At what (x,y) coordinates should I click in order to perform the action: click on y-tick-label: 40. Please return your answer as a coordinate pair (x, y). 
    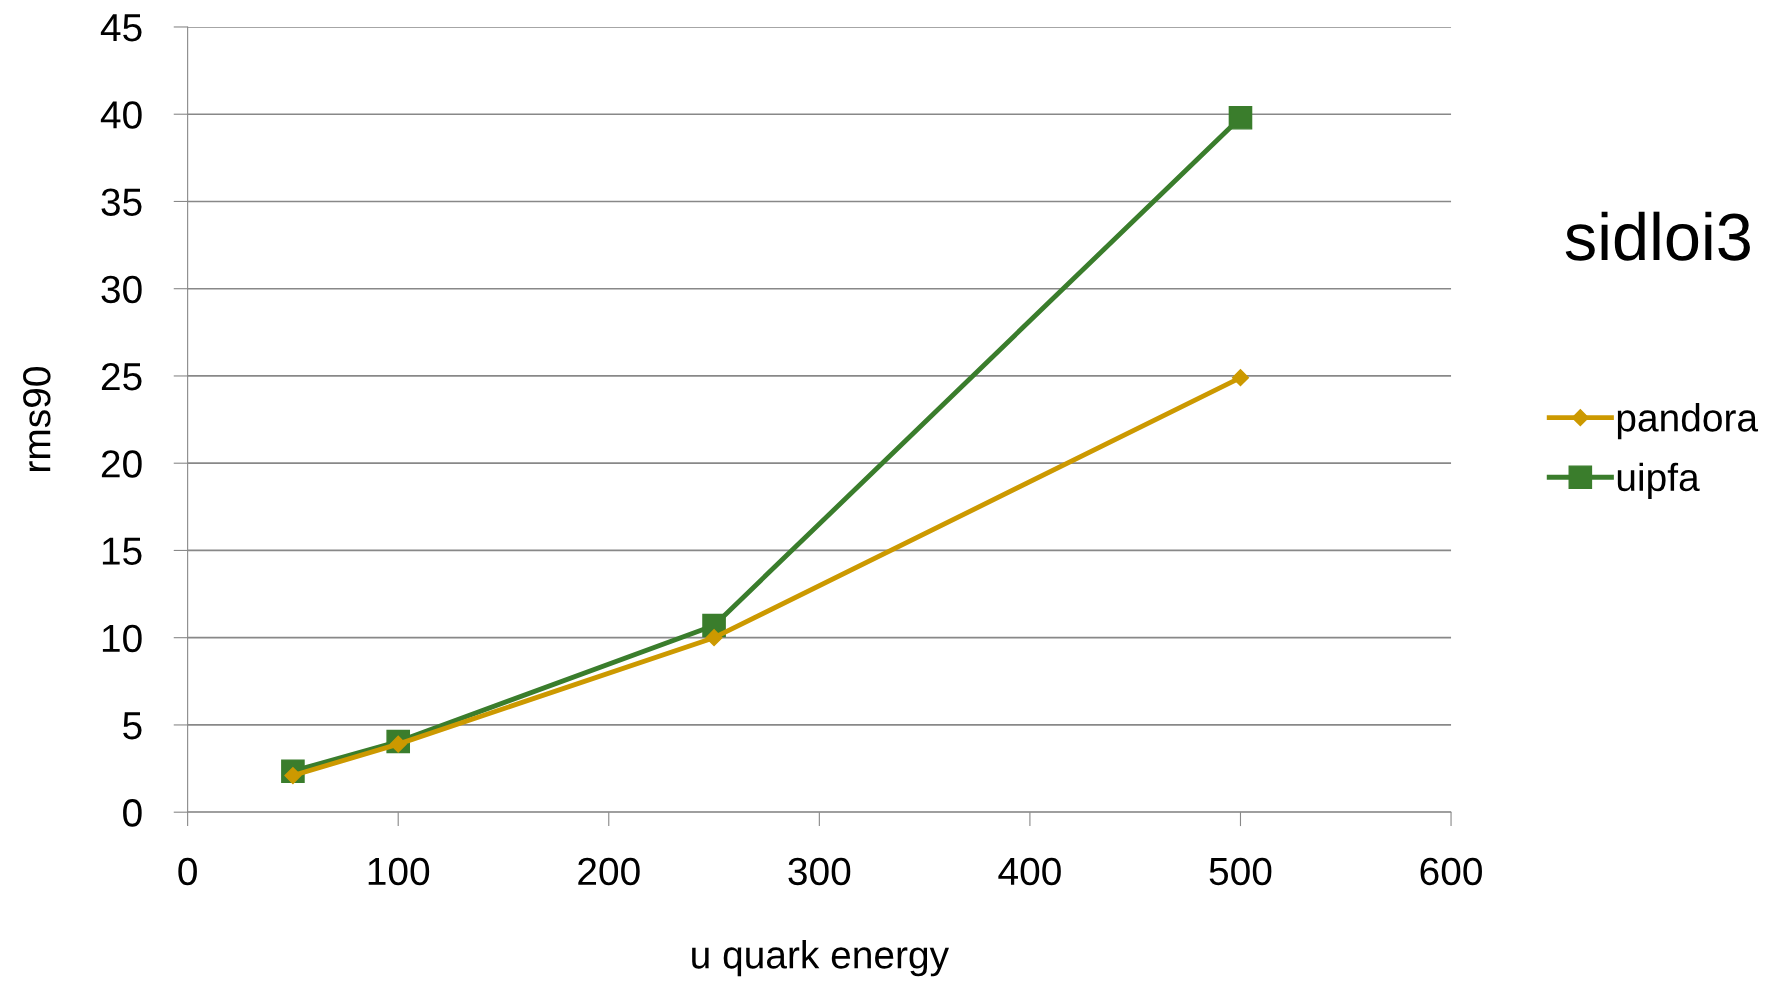
    Looking at the image, I should click on (121, 115).